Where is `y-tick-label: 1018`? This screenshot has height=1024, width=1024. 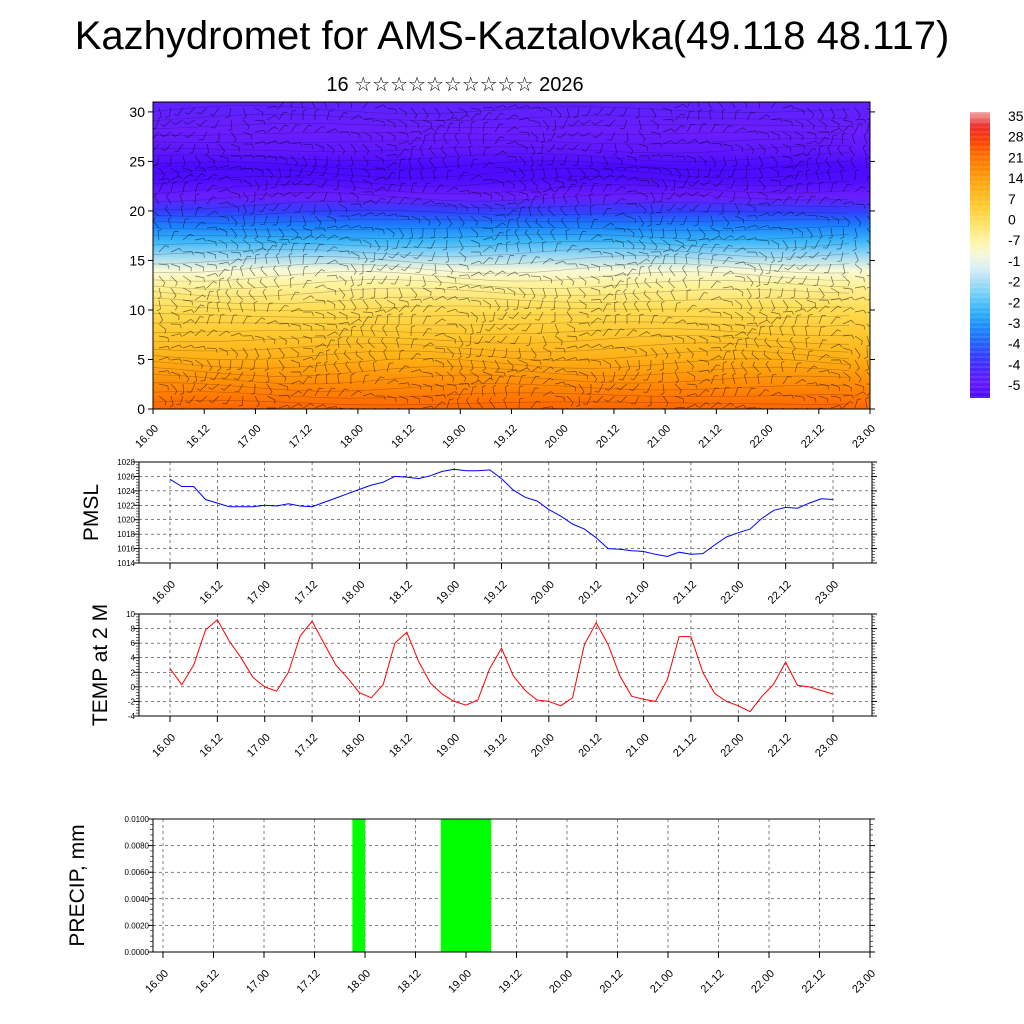 y-tick-label: 1018 is located at coordinates (126, 534).